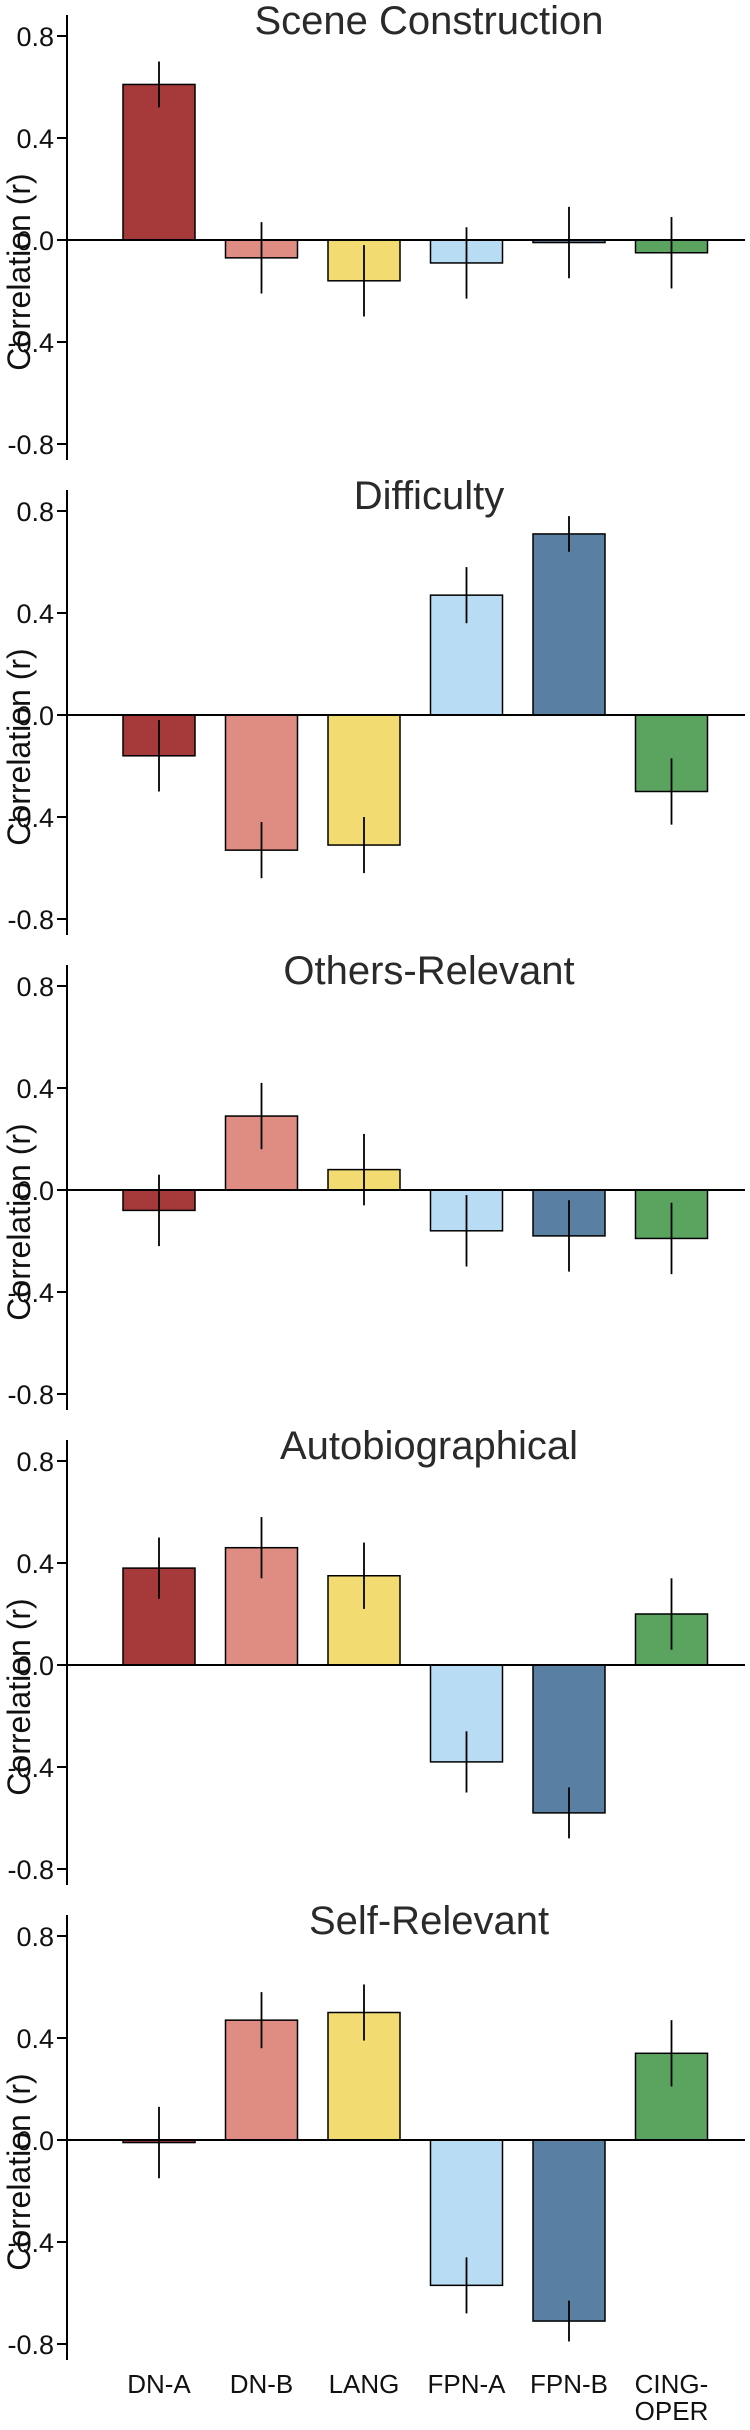 The width and height of the screenshot is (750, 2430). What do you see at coordinates (672, 2384) in the screenshot?
I see `category-label-line: CING-` at bounding box center [672, 2384].